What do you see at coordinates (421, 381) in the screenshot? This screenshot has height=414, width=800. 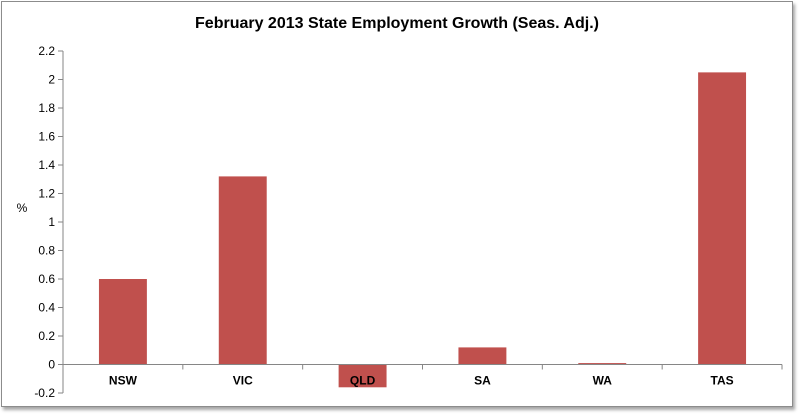 I see `x-axis-labels: NSW VIC QLD SA WA TAS` at bounding box center [421, 381].